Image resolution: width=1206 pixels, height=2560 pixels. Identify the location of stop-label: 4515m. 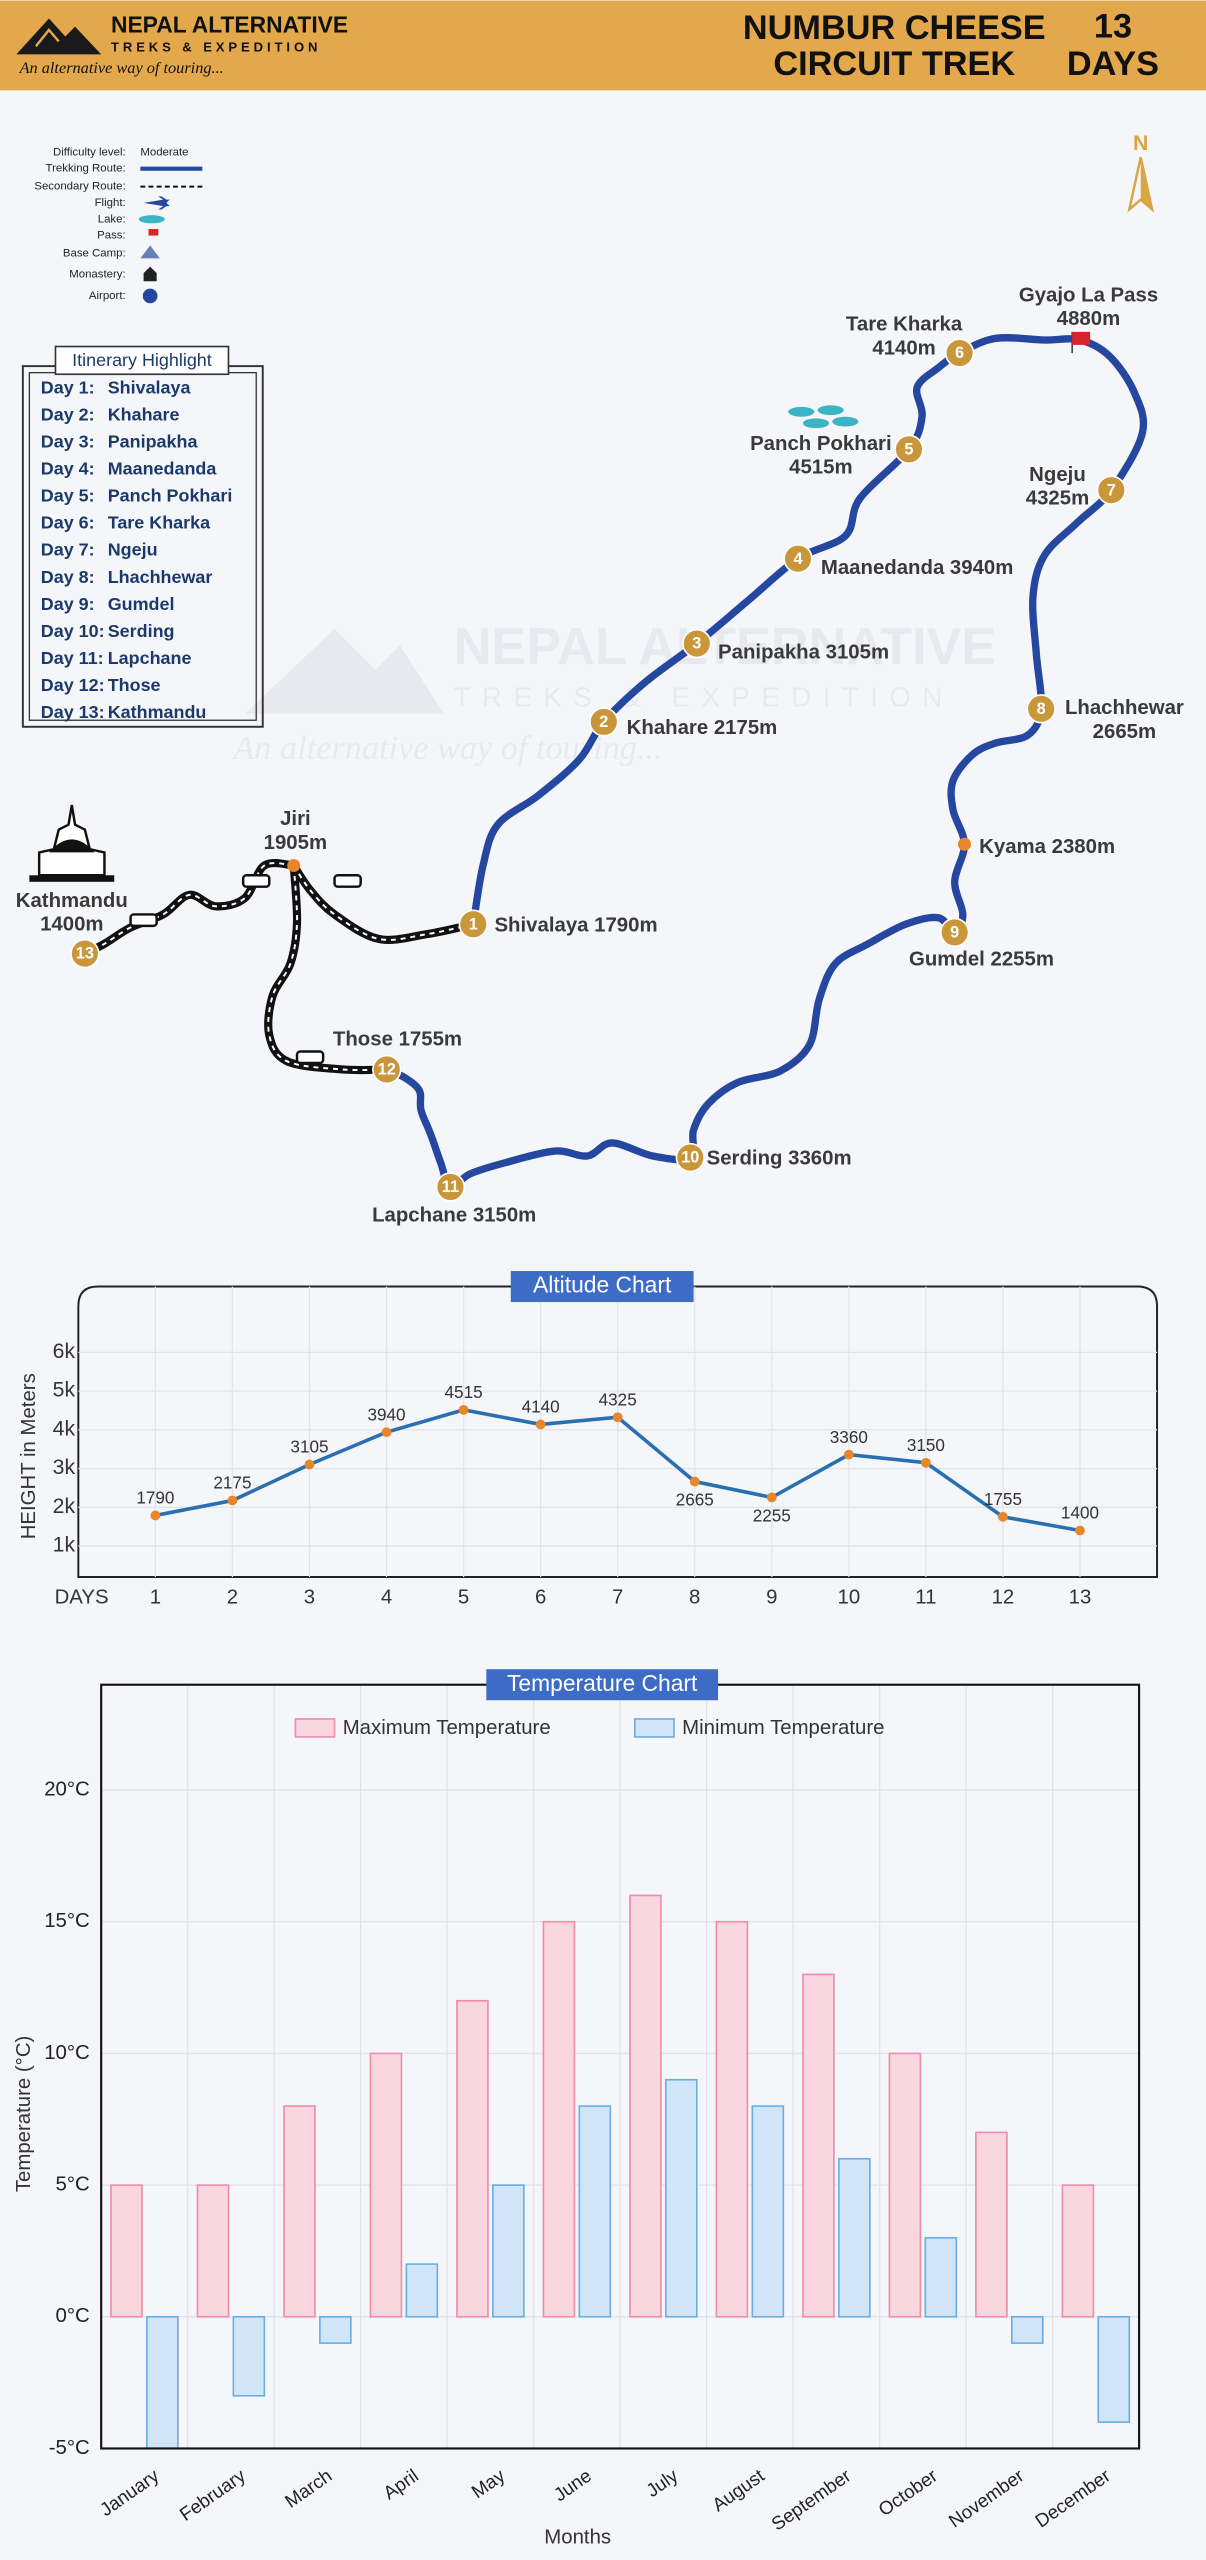
(820, 468).